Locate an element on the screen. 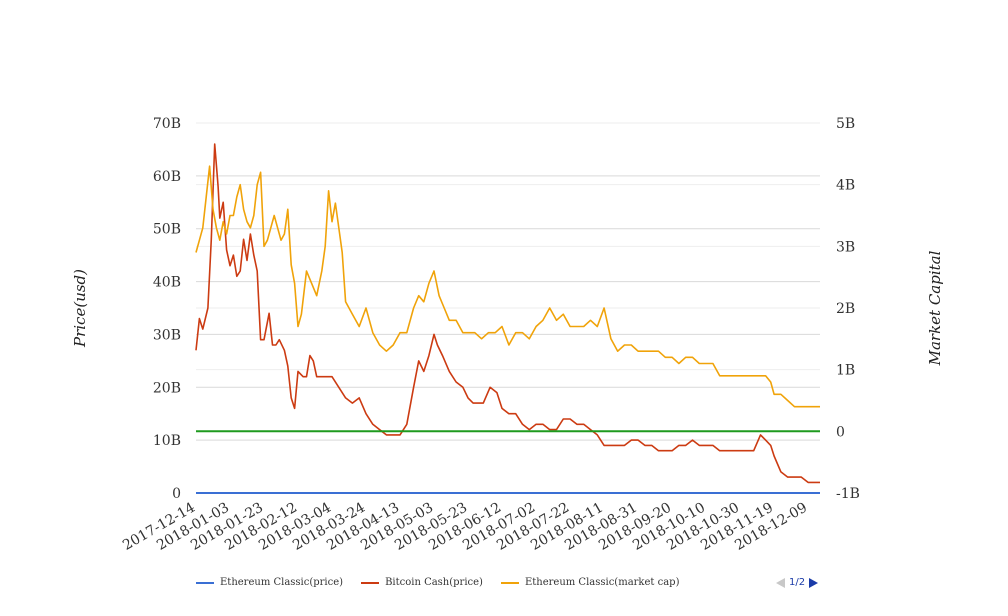 The height and width of the screenshot is (616, 1008). left-tick-label: 20B is located at coordinates (167, 388).